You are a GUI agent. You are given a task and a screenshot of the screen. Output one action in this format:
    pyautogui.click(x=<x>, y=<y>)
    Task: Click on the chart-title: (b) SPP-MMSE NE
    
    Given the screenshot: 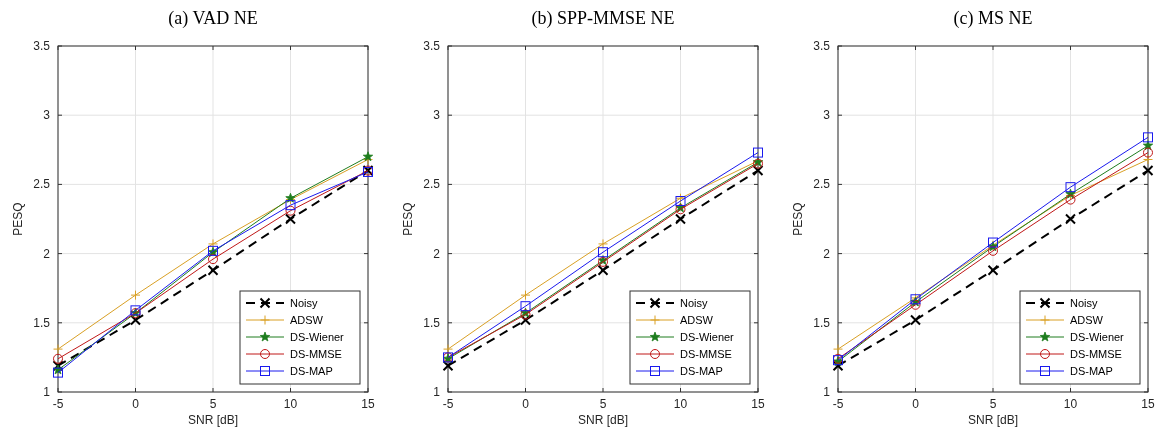 What is the action you would take?
    pyautogui.click(x=603, y=18)
    